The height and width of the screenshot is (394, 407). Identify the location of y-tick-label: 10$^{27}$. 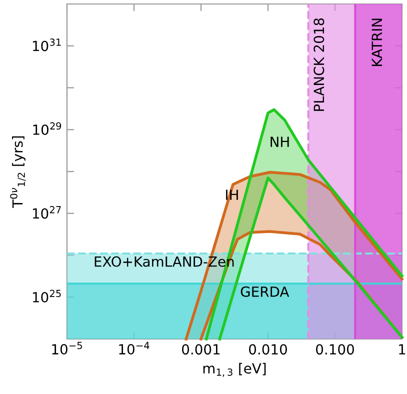
(46, 212).